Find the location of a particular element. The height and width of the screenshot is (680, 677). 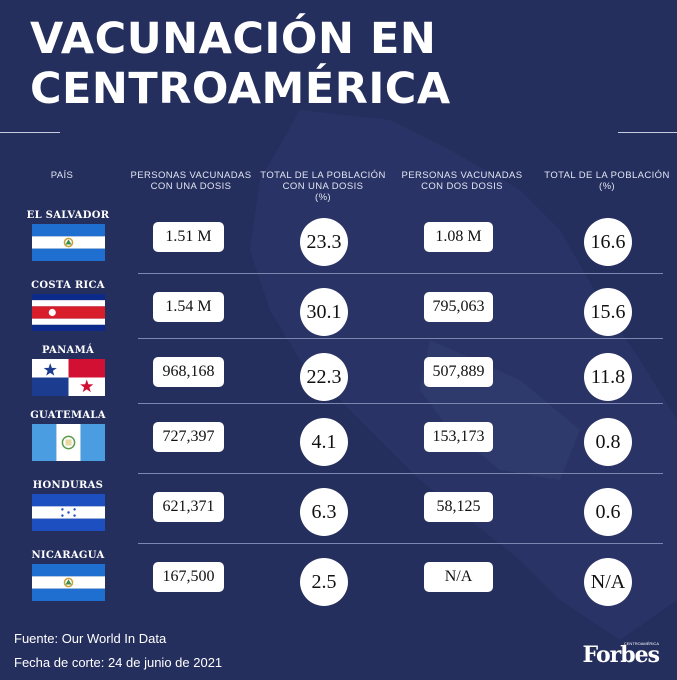

nicaragua-flag is located at coordinates (68, 582).